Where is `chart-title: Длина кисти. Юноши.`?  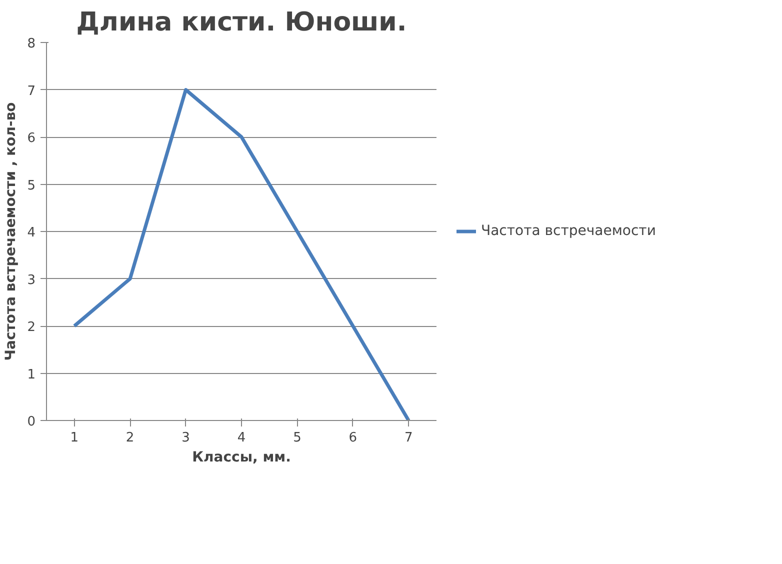
chart-title: Длина кисти. Юноши. is located at coordinates (241, 23).